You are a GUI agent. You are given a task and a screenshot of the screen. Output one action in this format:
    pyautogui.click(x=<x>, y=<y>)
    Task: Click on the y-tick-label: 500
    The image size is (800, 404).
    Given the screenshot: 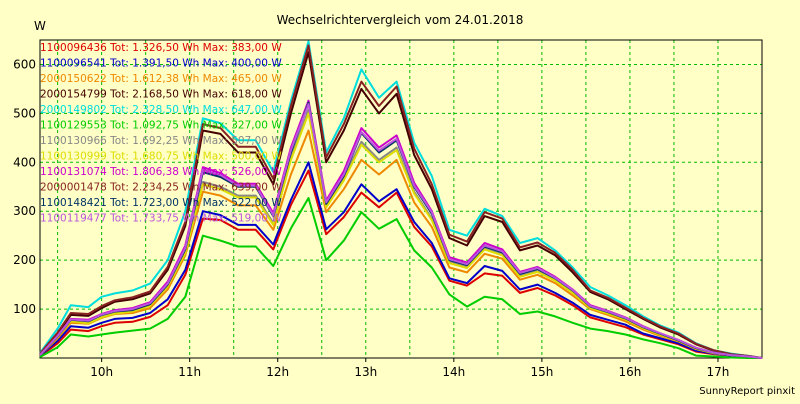 What is the action you would take?
    pyautogui.click(x=24, y=113)
    